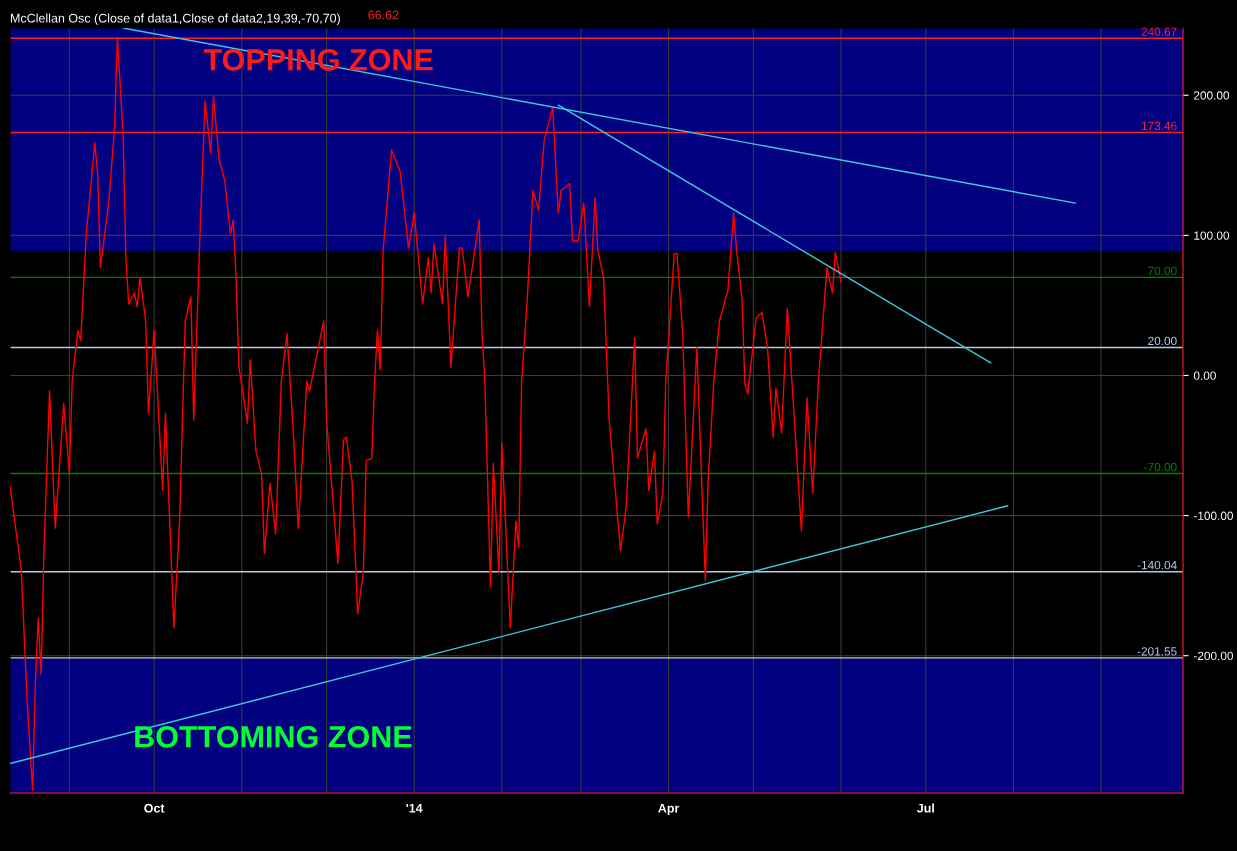  I want to click on ref-line-label: -201.55, so click(1157, 651).